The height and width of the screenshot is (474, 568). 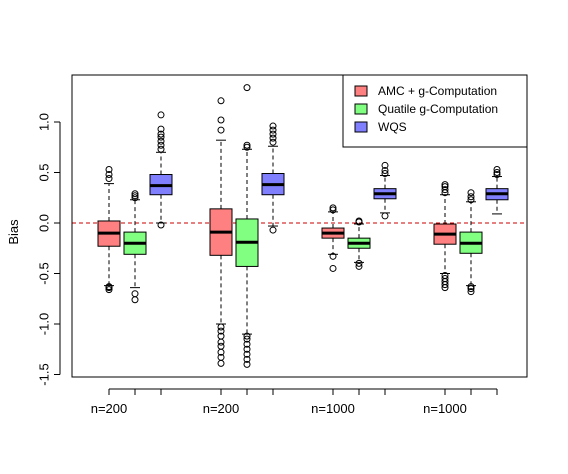 I want to click on legend-label: WQS, so click(x=392, y=127).